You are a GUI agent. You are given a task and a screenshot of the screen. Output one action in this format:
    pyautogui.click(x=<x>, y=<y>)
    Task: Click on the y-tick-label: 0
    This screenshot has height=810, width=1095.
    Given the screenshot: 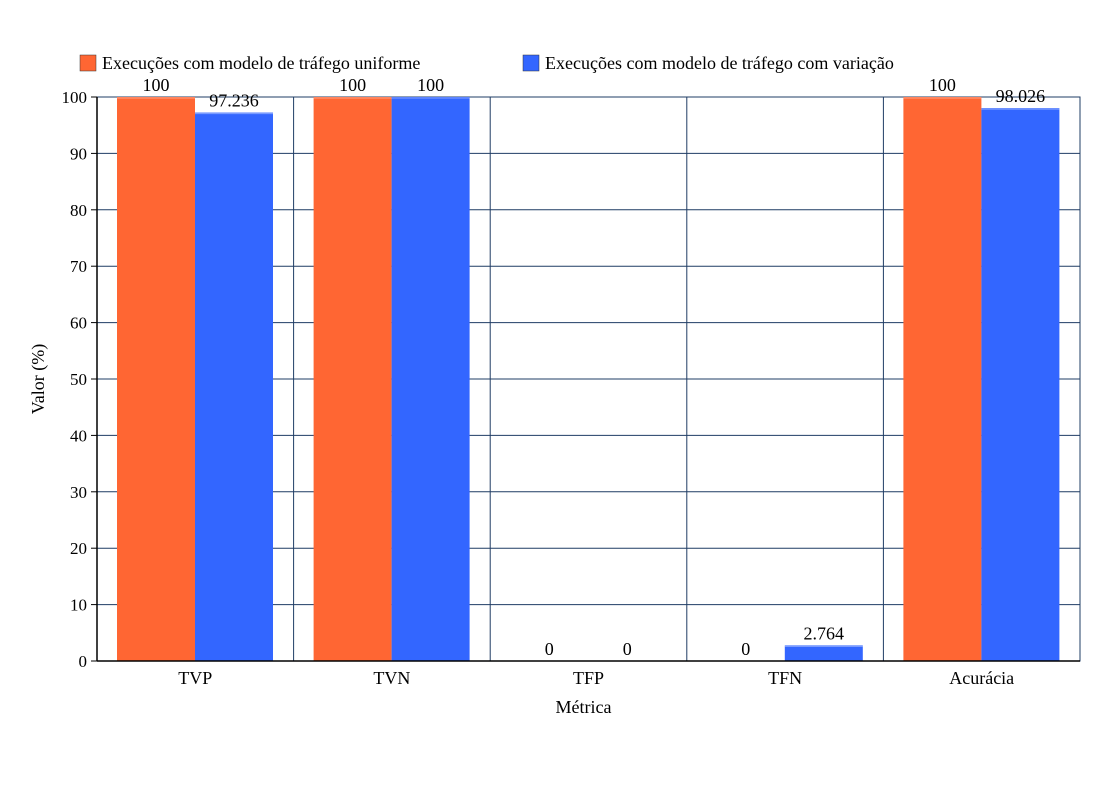 What is the action you would take?
    pyautogui.click(x=83, y=661)
    